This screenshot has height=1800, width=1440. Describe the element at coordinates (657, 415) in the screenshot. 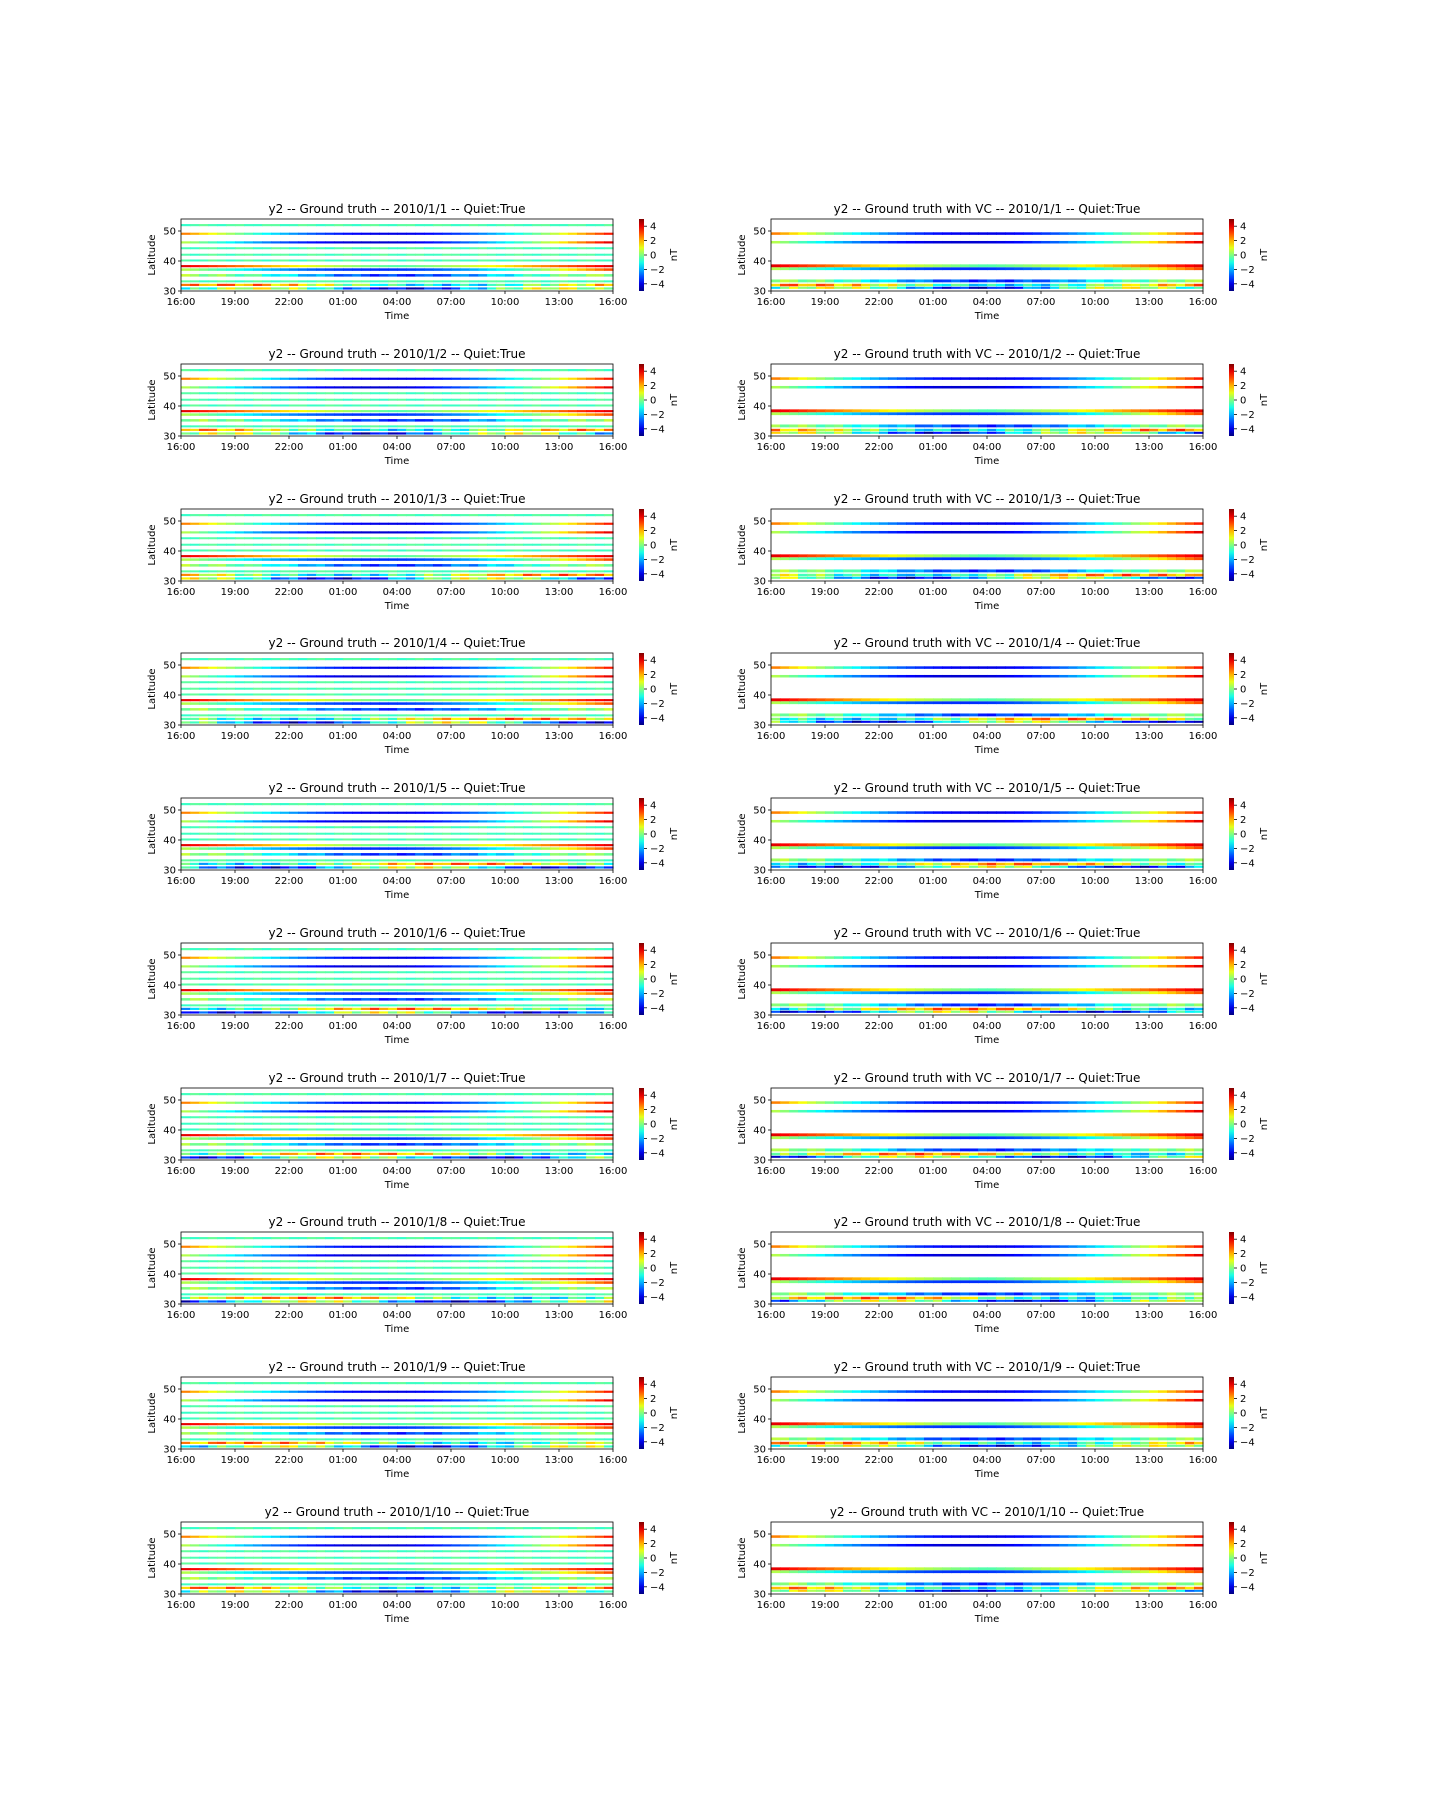

I see `colorbar-tick-label: −2` at that location.